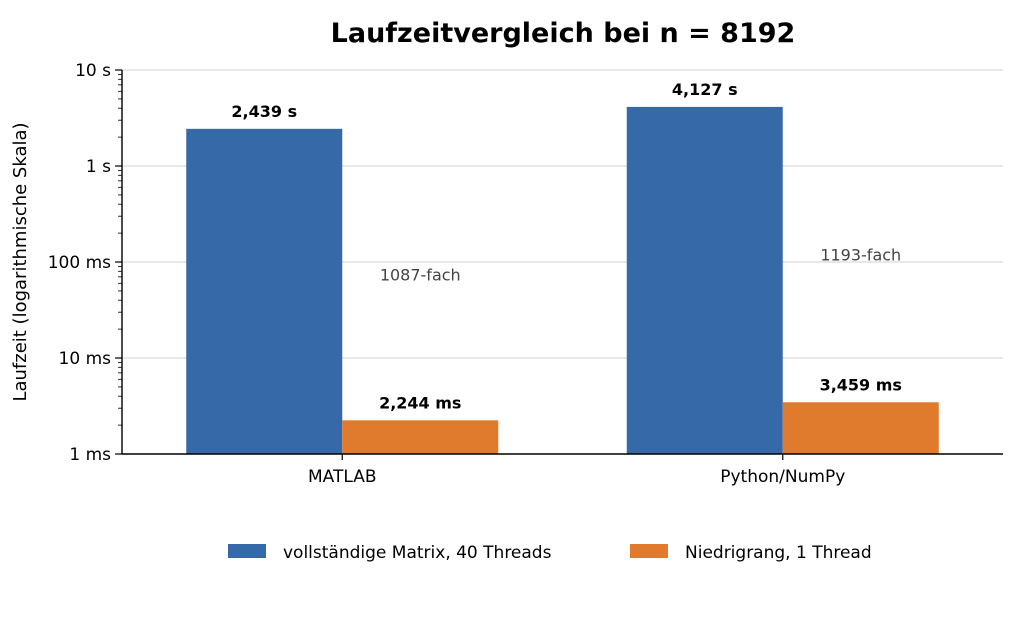  Describe the element at coordinates (860, 255) in the screenshot. I see `speedup-annotation: 1193-fach` at that location.